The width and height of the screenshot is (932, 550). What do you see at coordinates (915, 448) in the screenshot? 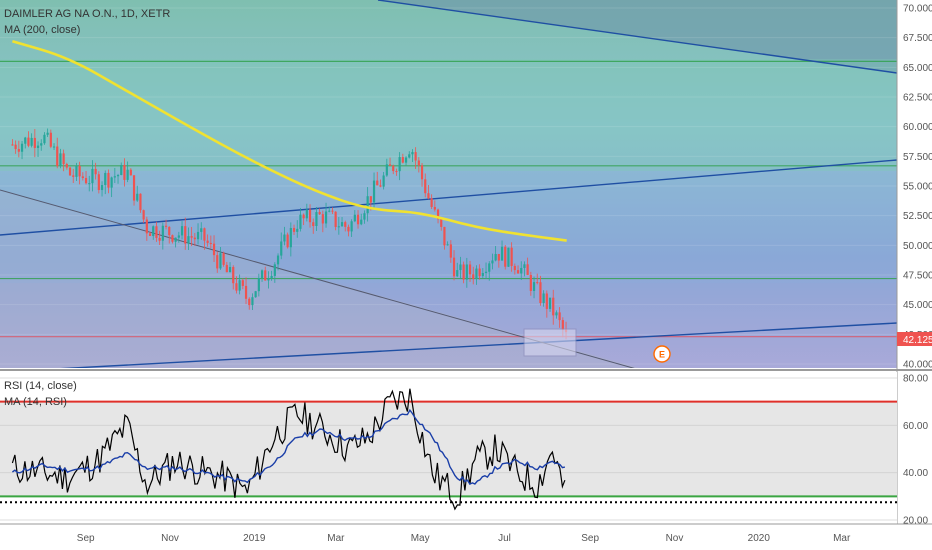
I see `rsi-axis` at bounding box center [915, 448].